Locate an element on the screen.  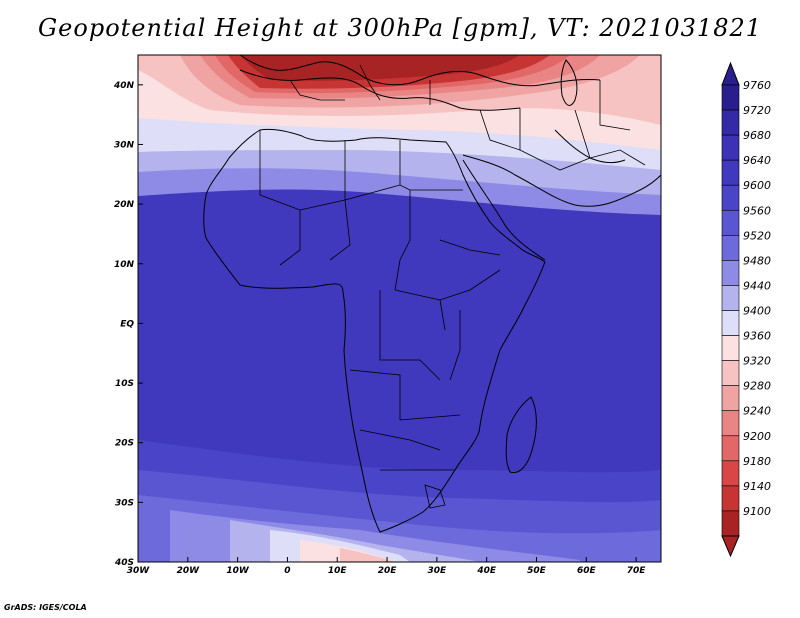
x-tick-label: 20W is located at coordinates (189, 571).